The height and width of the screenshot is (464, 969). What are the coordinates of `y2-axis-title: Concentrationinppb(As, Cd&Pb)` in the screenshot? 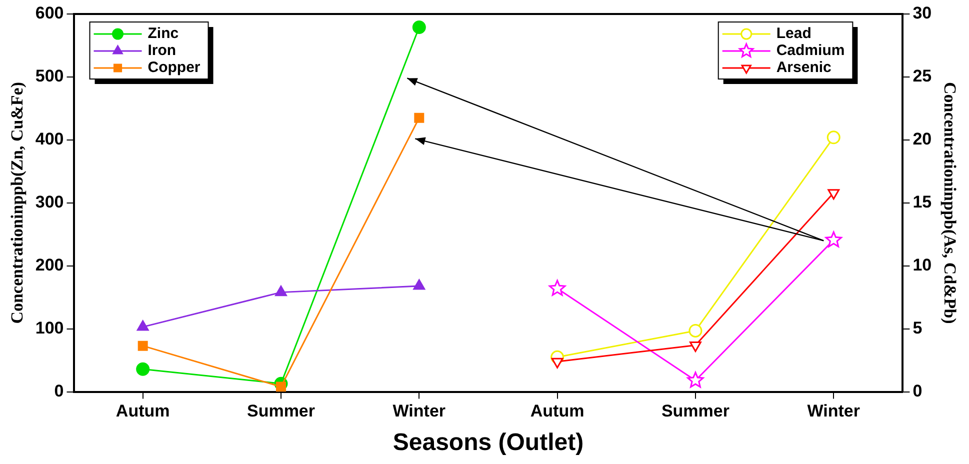 It's located at (950, 203).